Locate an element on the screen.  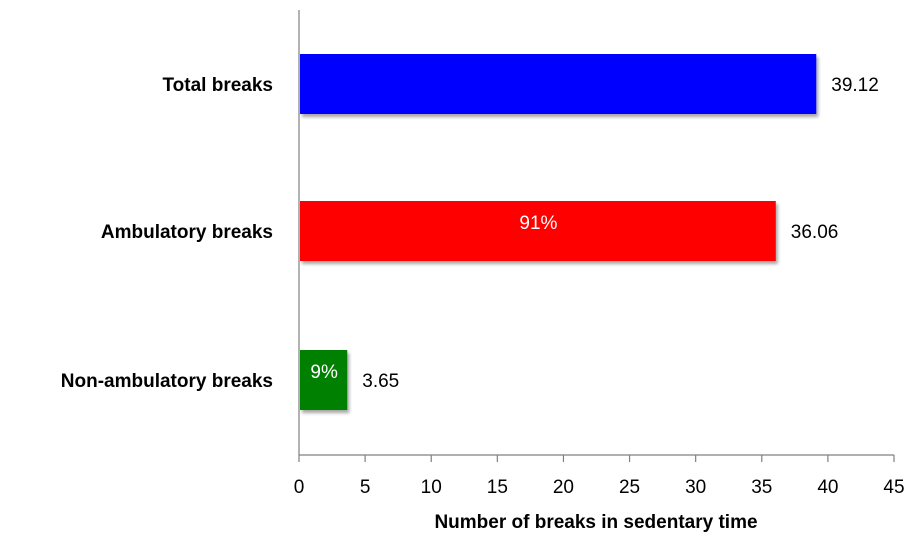
x-tick-label: 30 is located at coordinates (695, 487).